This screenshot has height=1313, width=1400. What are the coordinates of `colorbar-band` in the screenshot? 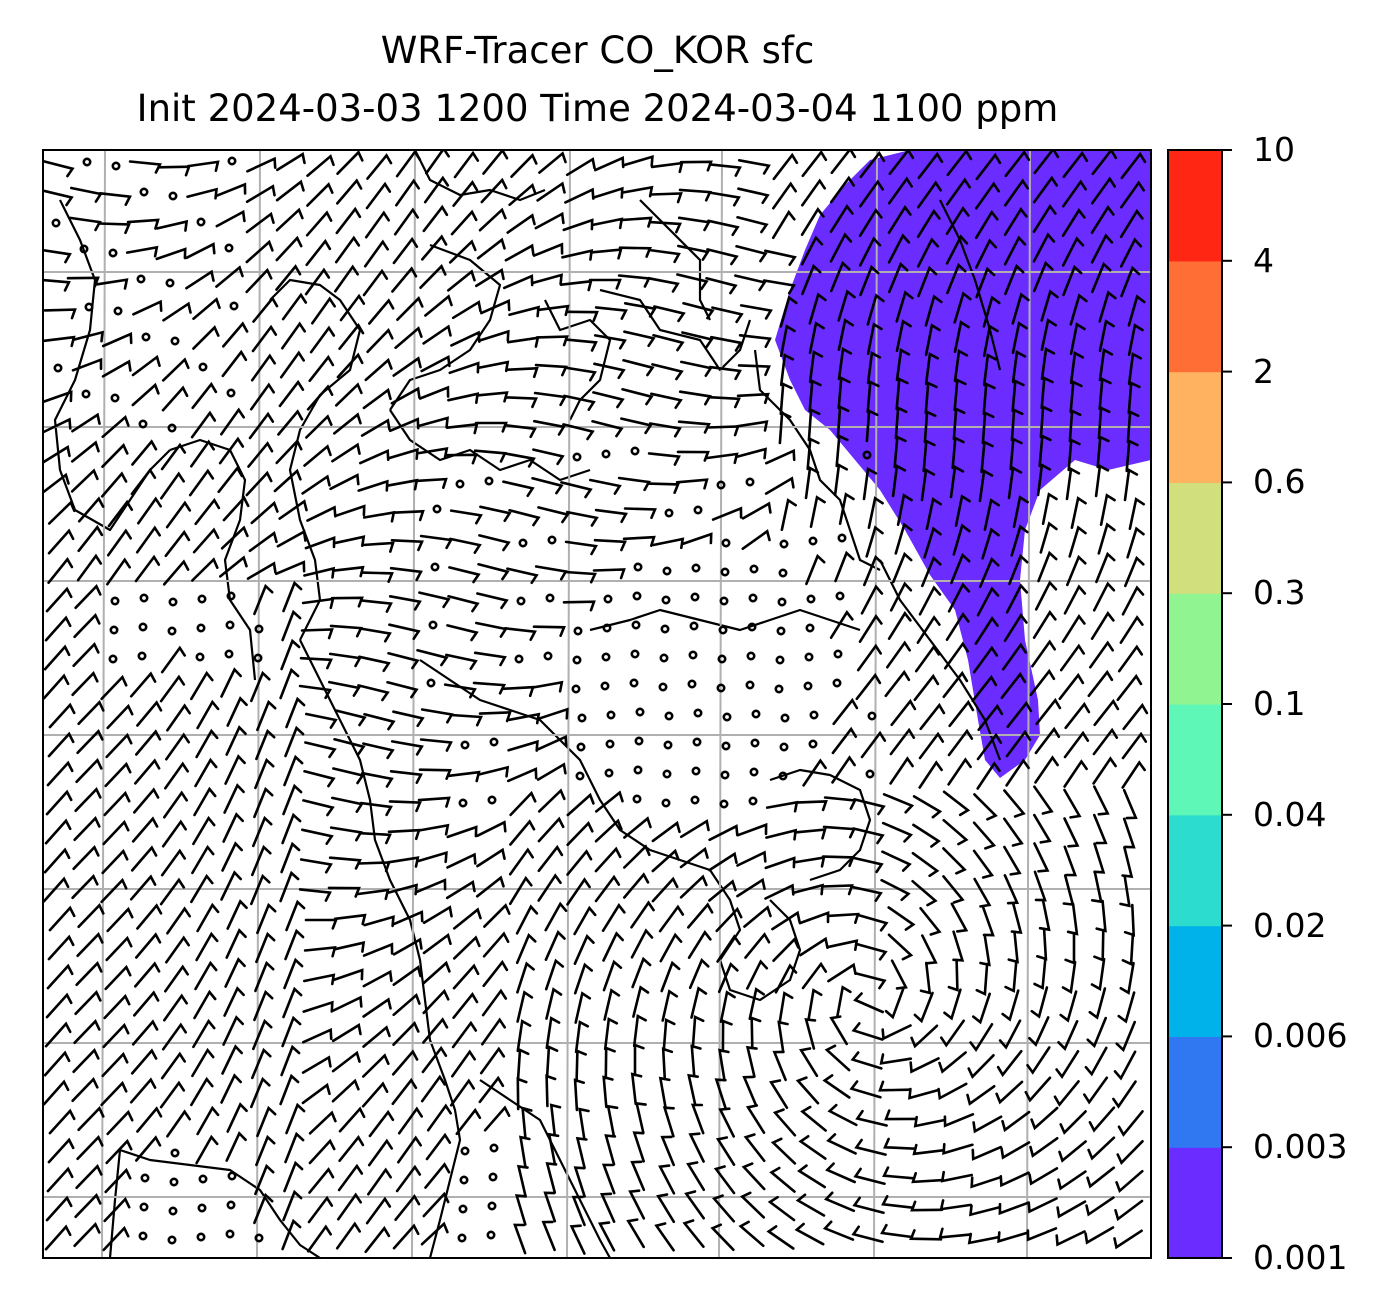 It's located at (1195, 981).